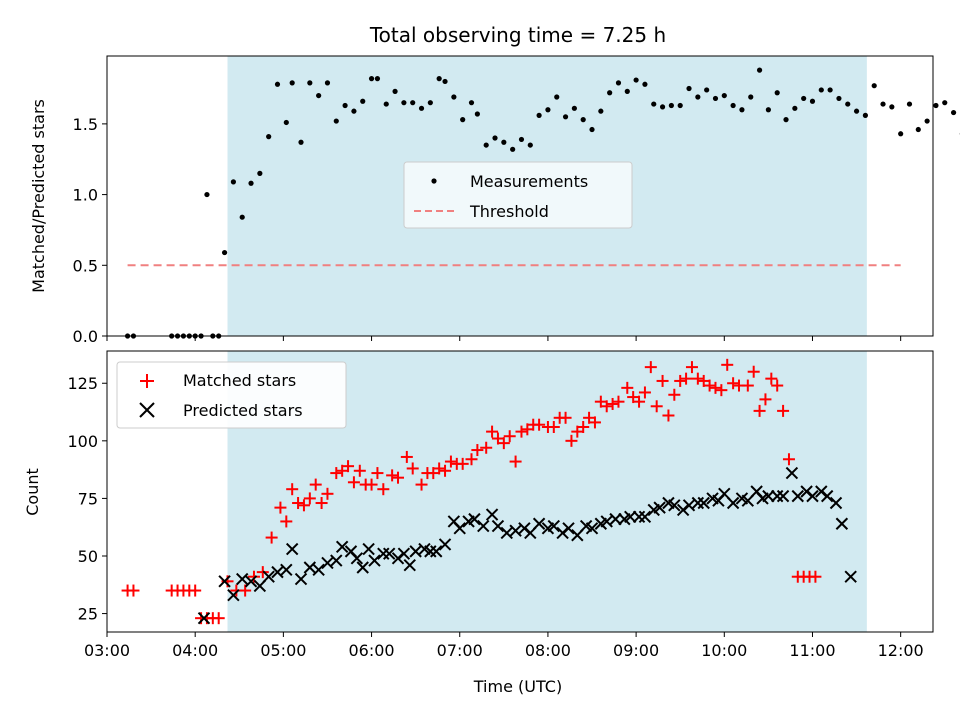  I want to click on legend-threshold-label: Threshold, so click(509, 211).